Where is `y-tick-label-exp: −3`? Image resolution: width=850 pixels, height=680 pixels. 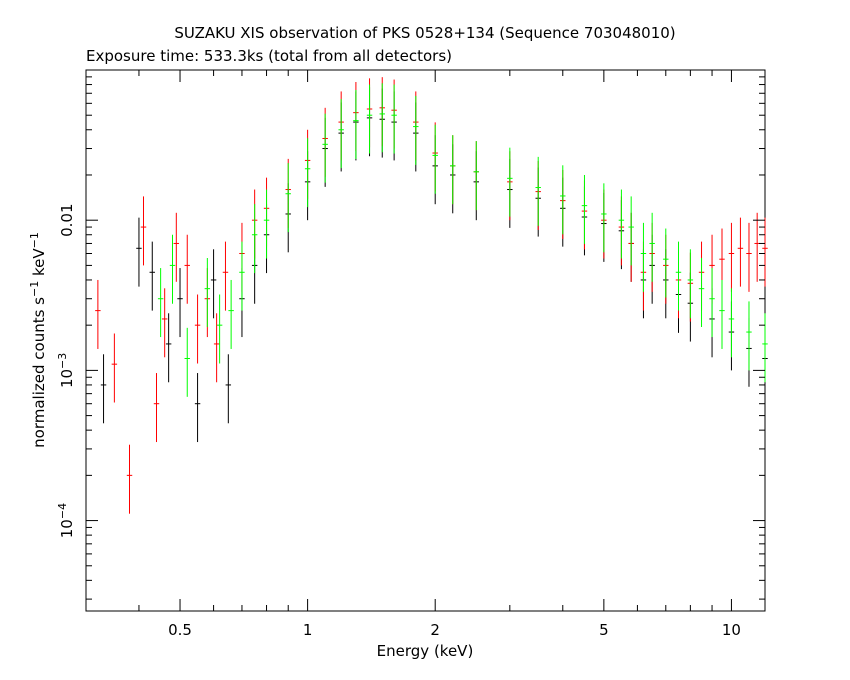
y-tick-label-exp: −3 is located at coordinates (62, 361).